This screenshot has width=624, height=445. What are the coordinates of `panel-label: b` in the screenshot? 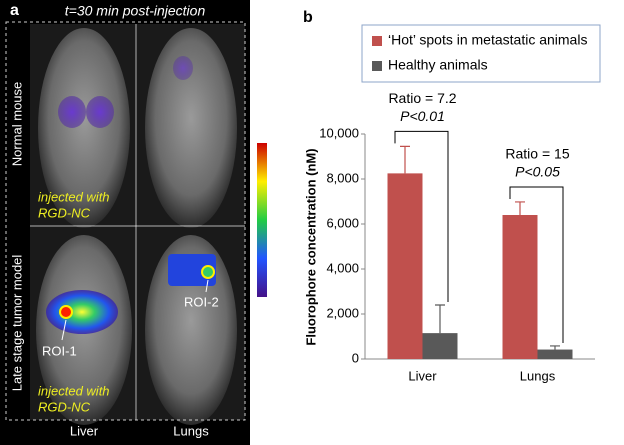 It's located at (308, 17).